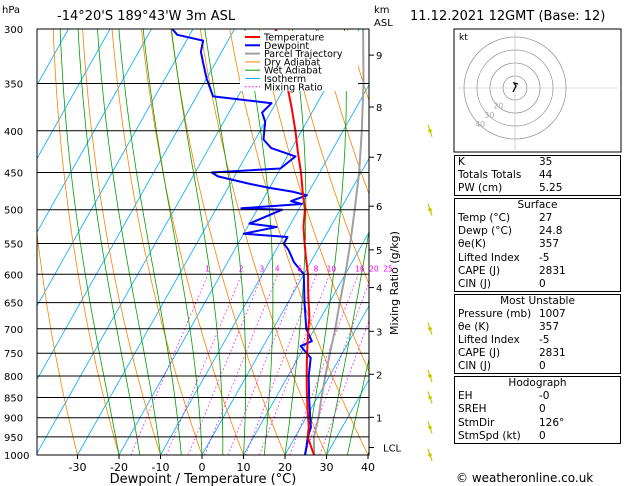  Describe the element at coordinates (277, 268) in the screenshot. I see `mixing-ratio-label: 4` at that location.